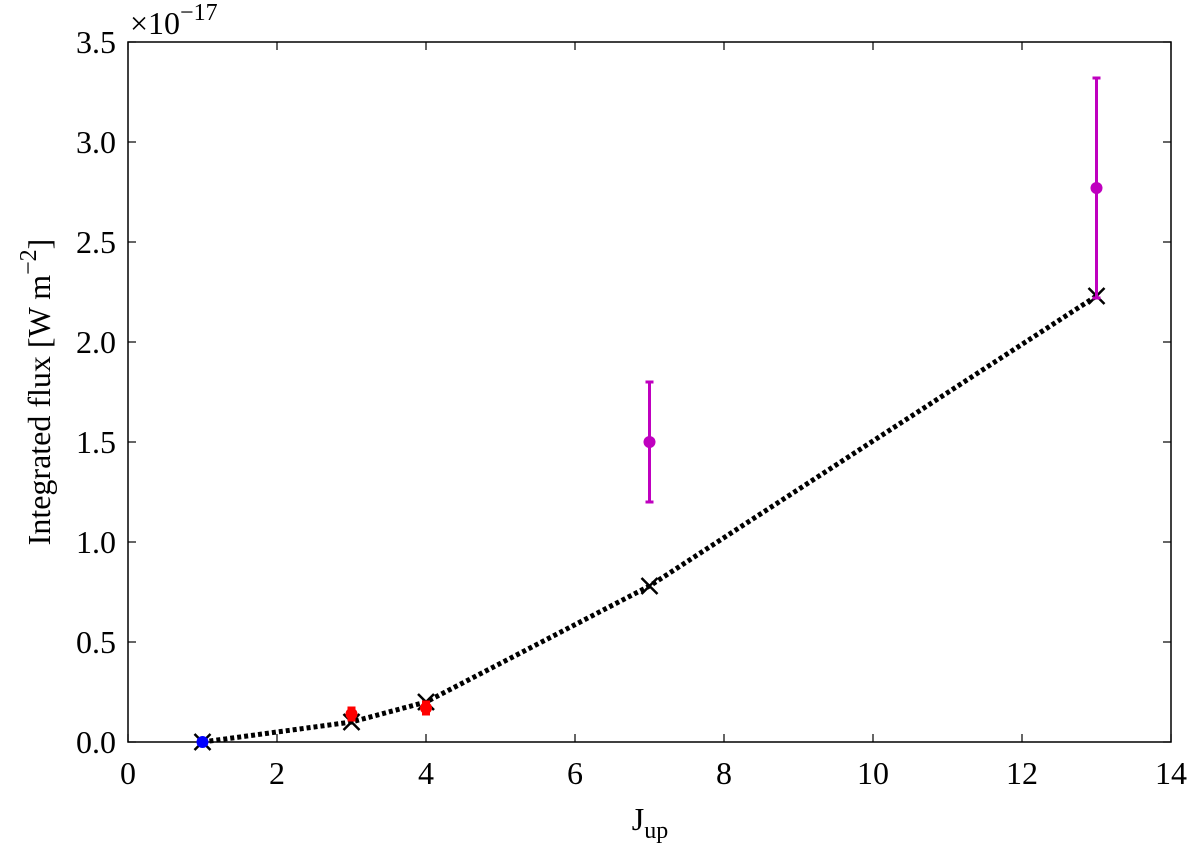 This screenshot has width=1200, height=851. What do you see at coordinates (39, 410) in the screenshot?
I see `y-label-main: Integrated flux [W m` at bounding box center [39, 410].